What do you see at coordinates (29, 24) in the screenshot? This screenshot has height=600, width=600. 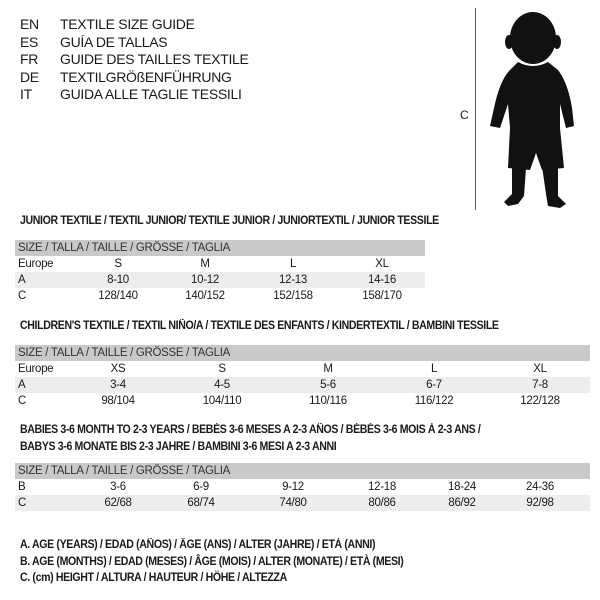 I see `language-code: EN` at bounding box center [29, 24].